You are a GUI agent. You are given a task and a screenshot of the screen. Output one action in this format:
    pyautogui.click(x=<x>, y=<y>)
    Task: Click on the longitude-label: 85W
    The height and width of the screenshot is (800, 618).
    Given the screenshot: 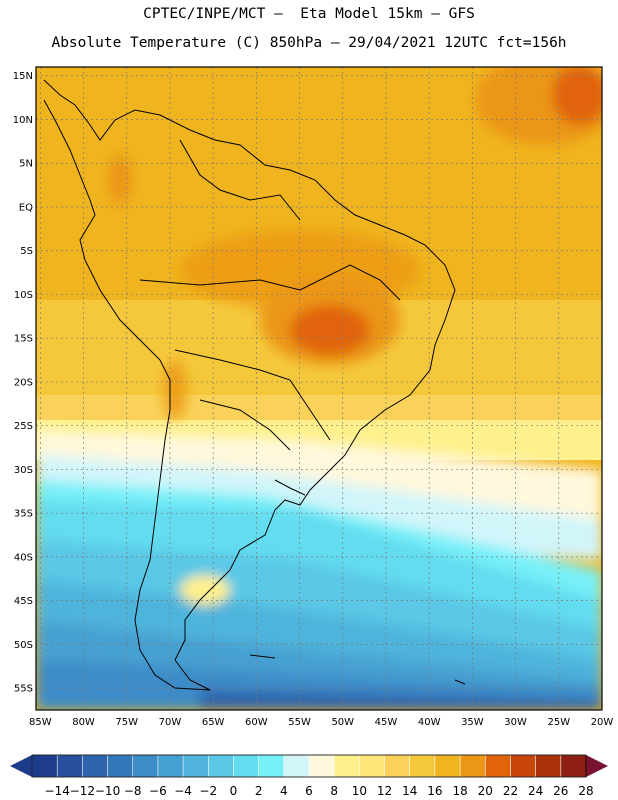 What is the action you would take?
    pyautogui.click(x=40, y=722)
    